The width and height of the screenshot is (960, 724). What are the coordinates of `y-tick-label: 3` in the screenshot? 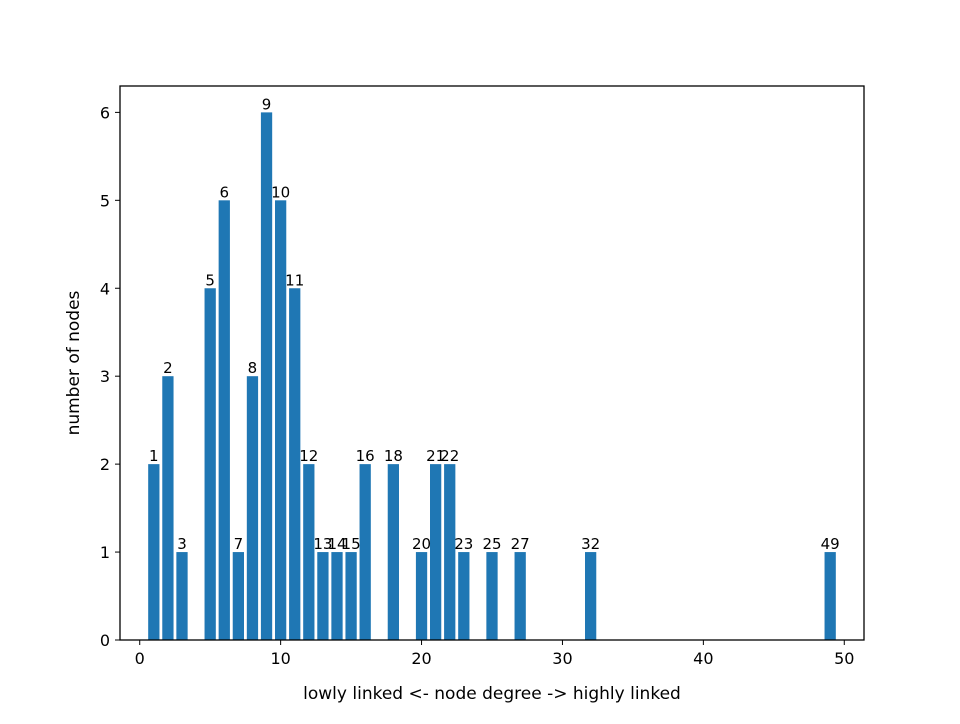 It's located at (105, 376).